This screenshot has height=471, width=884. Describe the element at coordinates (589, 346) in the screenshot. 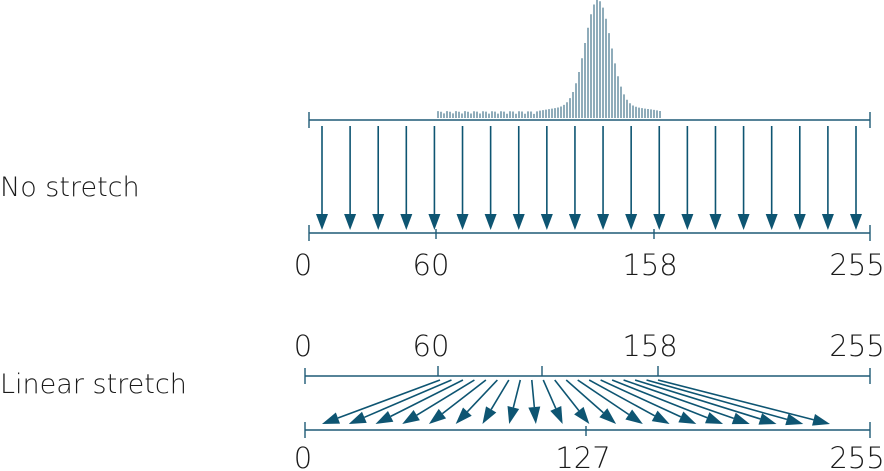

I see `linear-stretch-input-ticks: 0 60 158 255` at that location.